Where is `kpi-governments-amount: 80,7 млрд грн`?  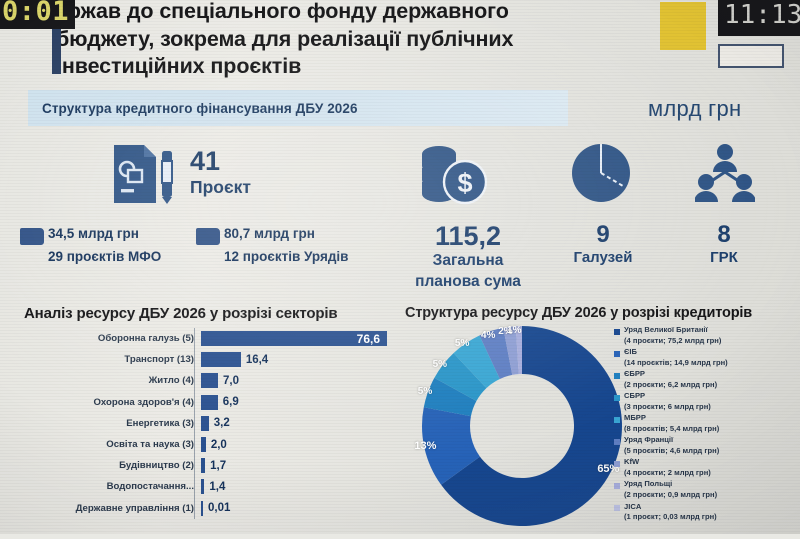 kpi-governments-amount: 80,7 млрд грн is located at coordinates (269, 233).